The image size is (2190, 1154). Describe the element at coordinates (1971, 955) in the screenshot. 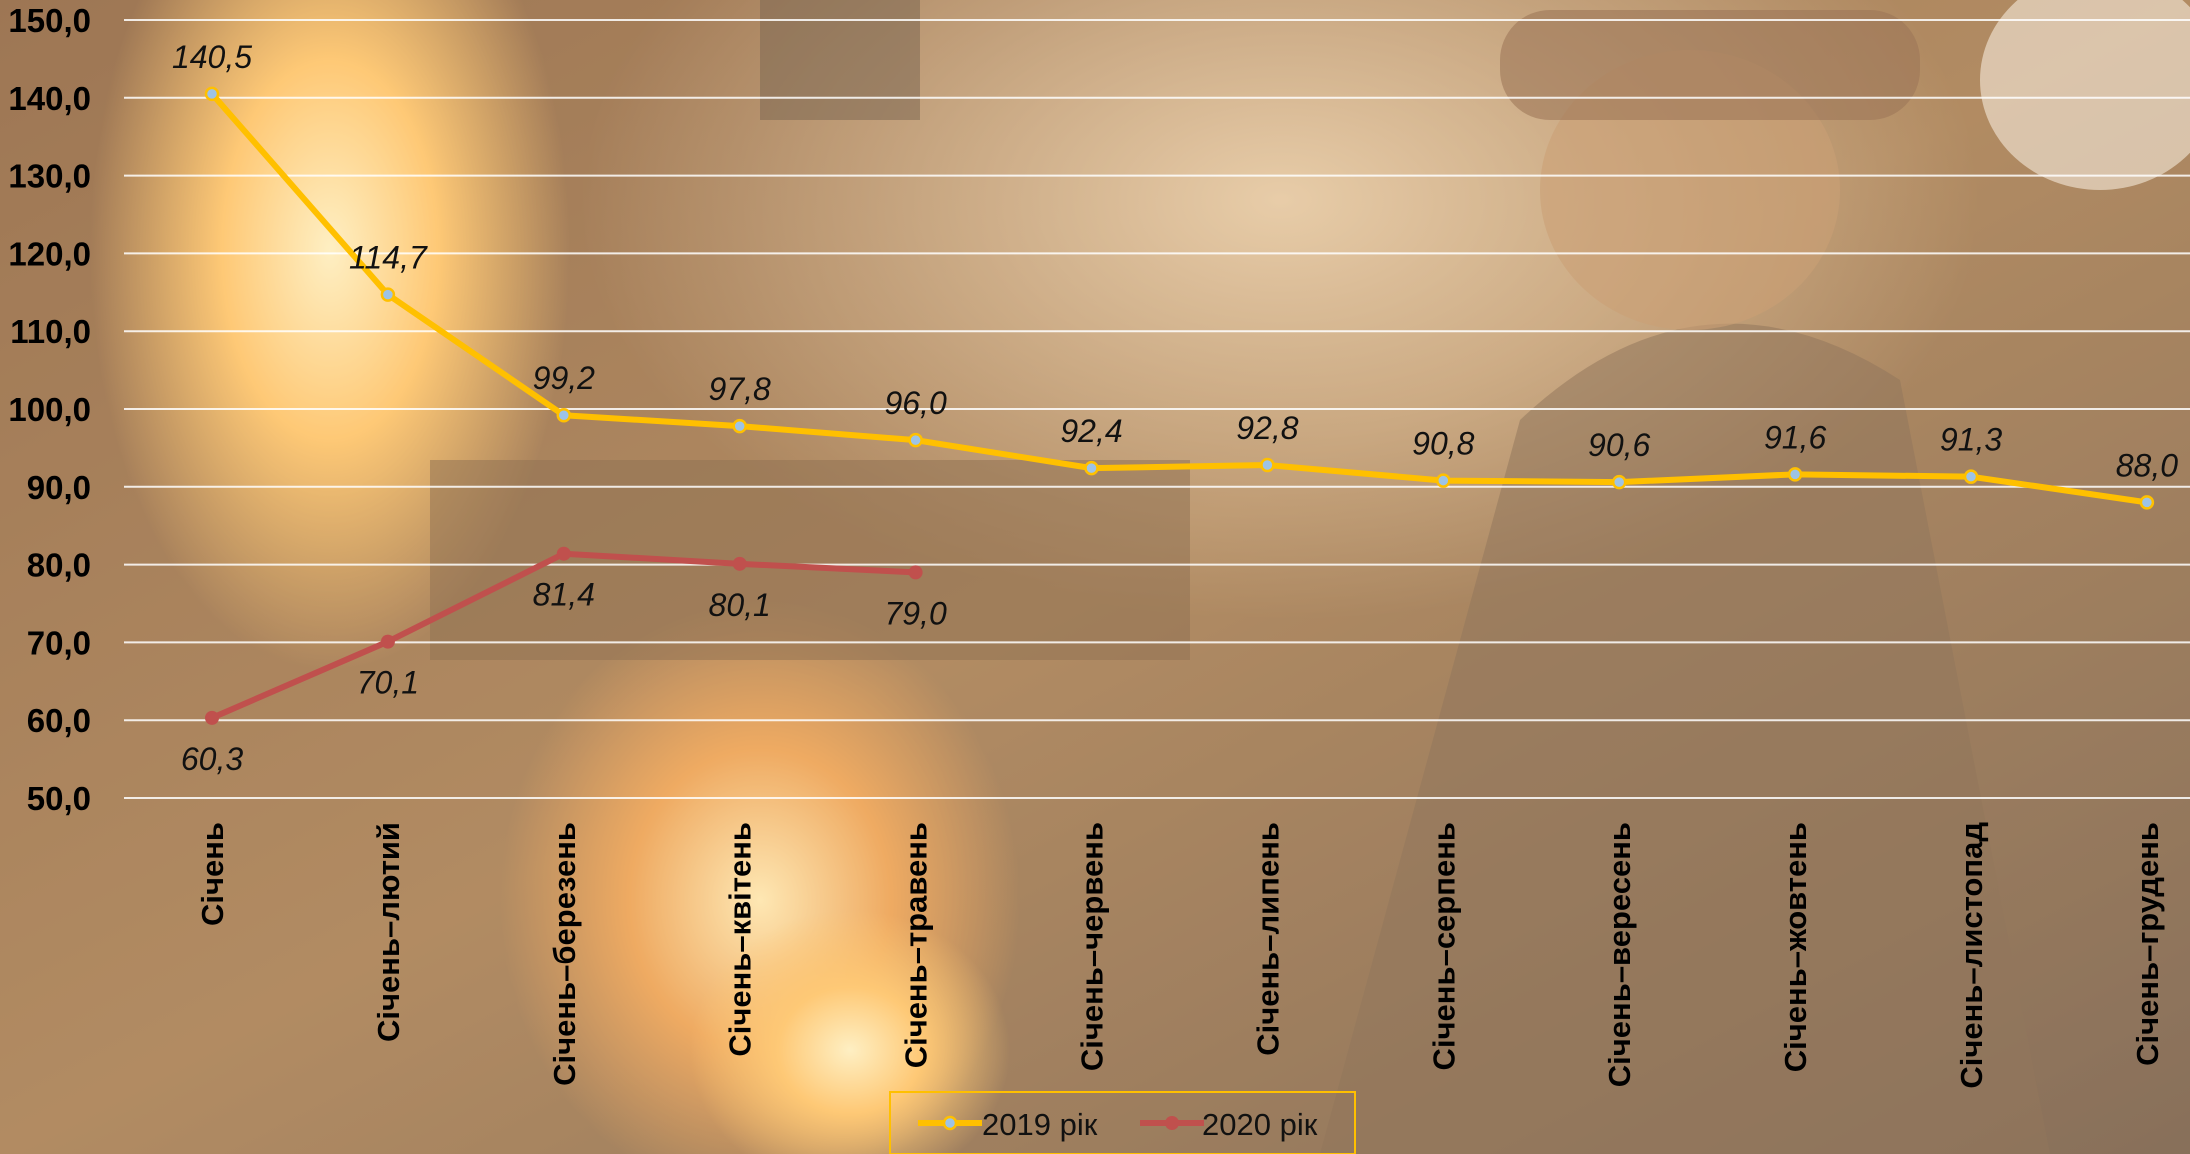

I see `x-tick-label: Січень–листопад` at that location.